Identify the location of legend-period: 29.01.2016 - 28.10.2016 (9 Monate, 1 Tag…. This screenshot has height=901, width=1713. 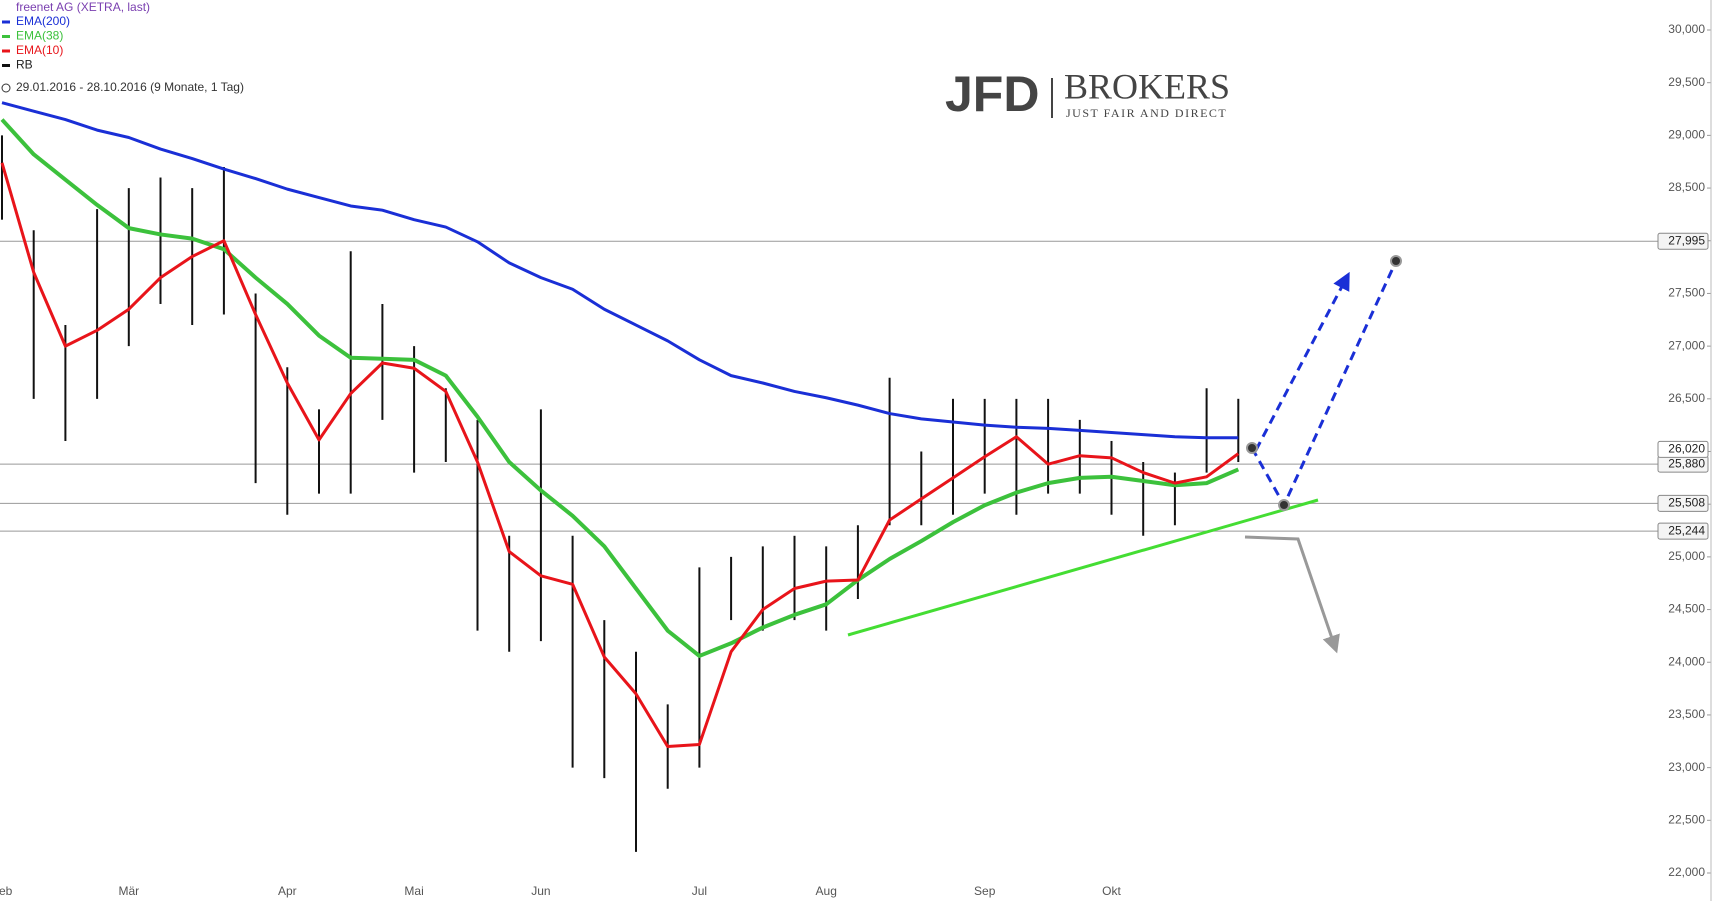
(130, 87).